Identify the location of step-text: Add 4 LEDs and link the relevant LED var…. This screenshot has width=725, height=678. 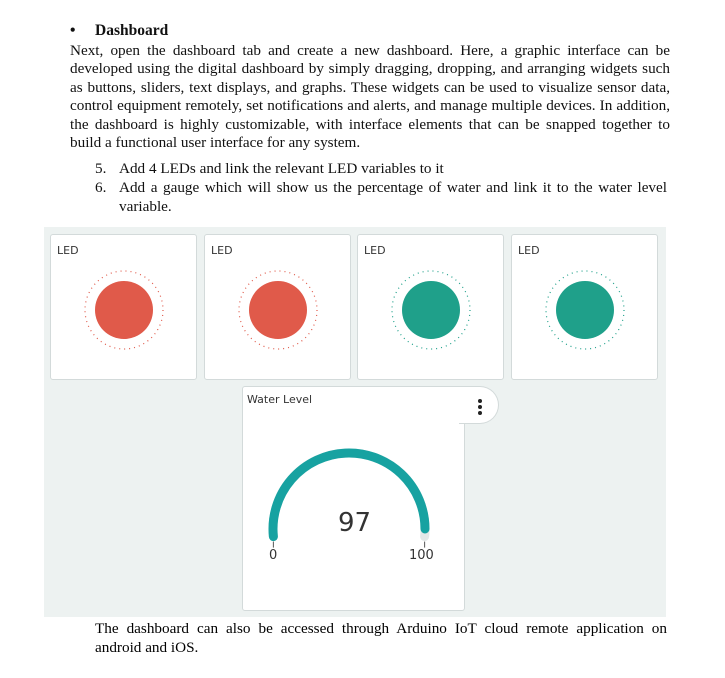
(281, 168).